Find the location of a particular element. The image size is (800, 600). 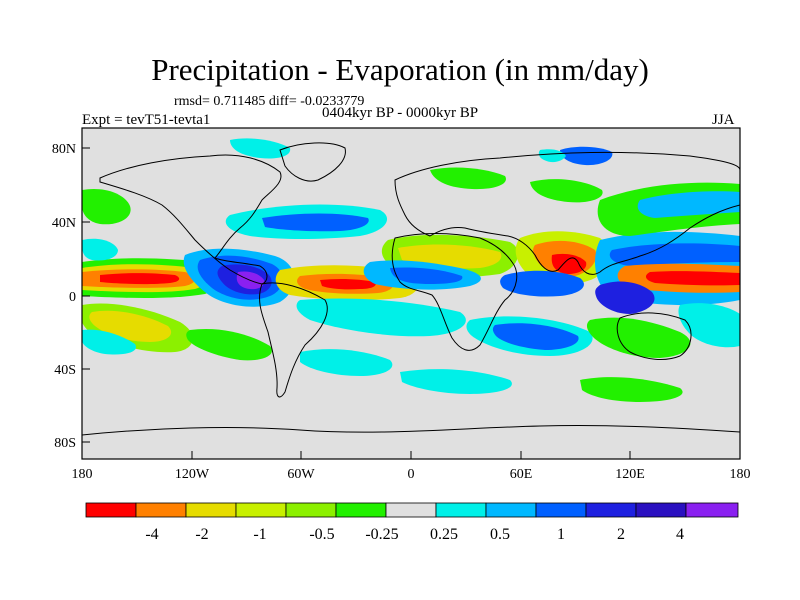

latitude-axis: 80N 40N 0 40S 80S is located at coordinates (71, 296).